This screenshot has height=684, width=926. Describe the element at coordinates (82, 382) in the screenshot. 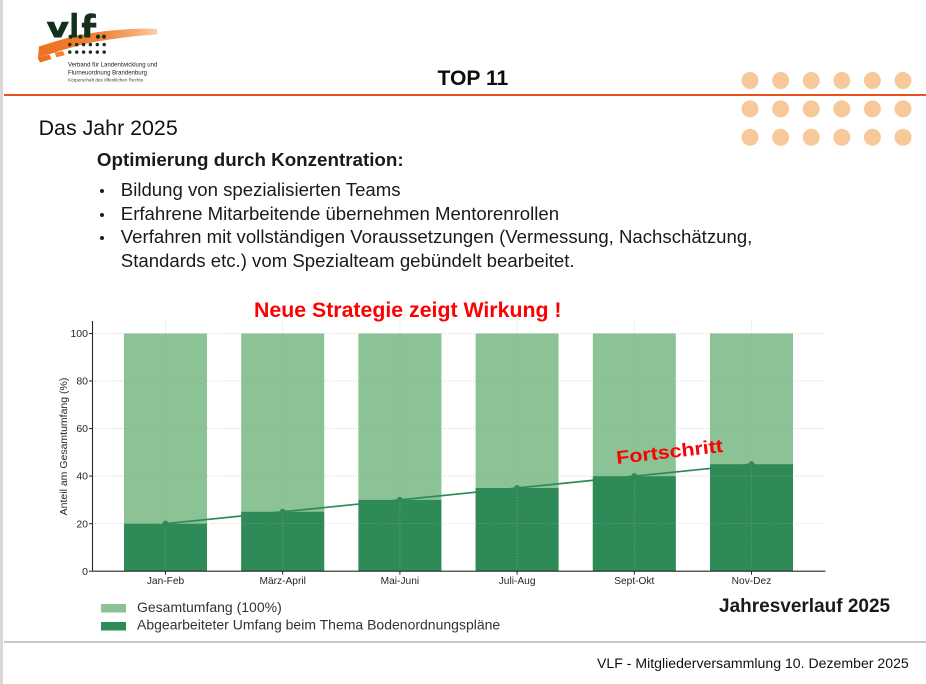

I see `svg-text: 80` at that location.